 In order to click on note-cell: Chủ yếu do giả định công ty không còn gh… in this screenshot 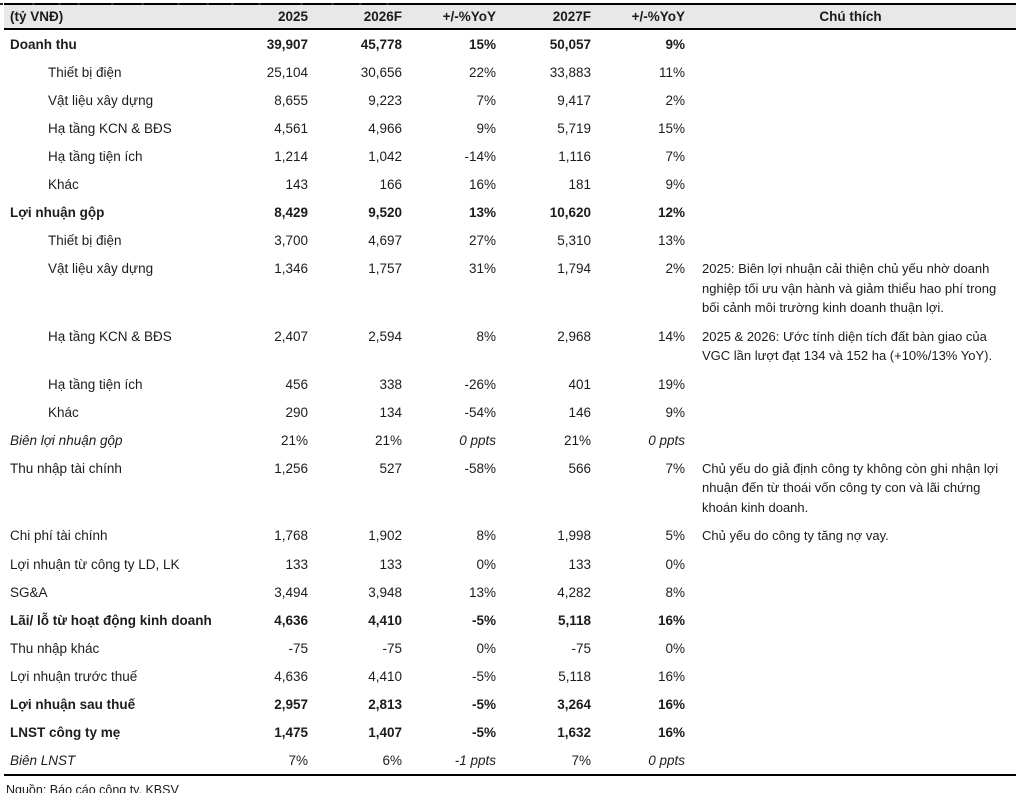, I will do `click(850, 487)`.